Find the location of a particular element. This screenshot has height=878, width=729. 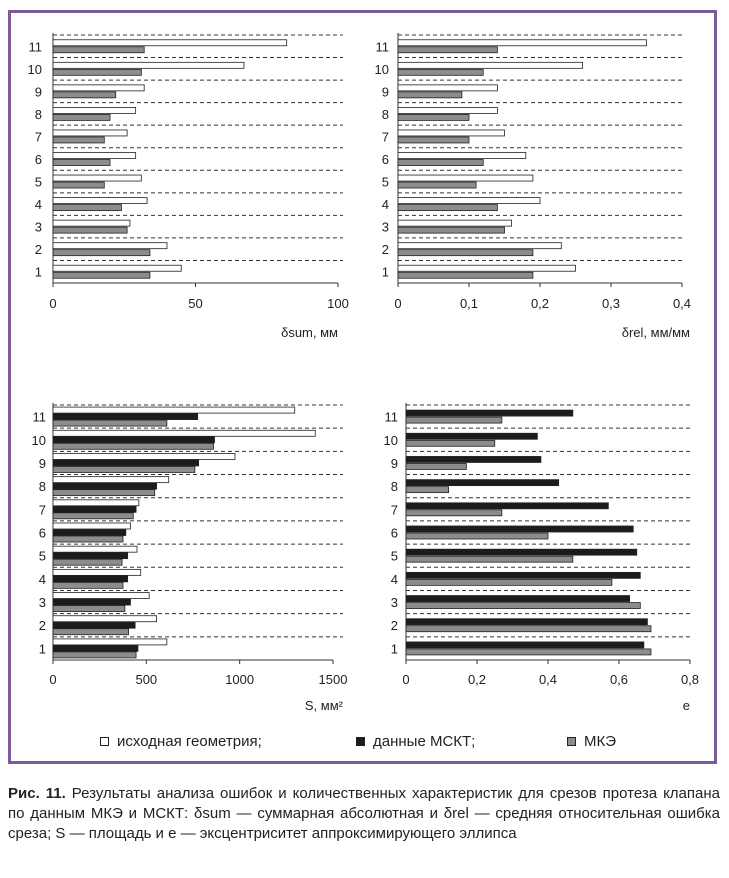

legend-label-original: исходная геометрия; is located at coordinates (189, 741).